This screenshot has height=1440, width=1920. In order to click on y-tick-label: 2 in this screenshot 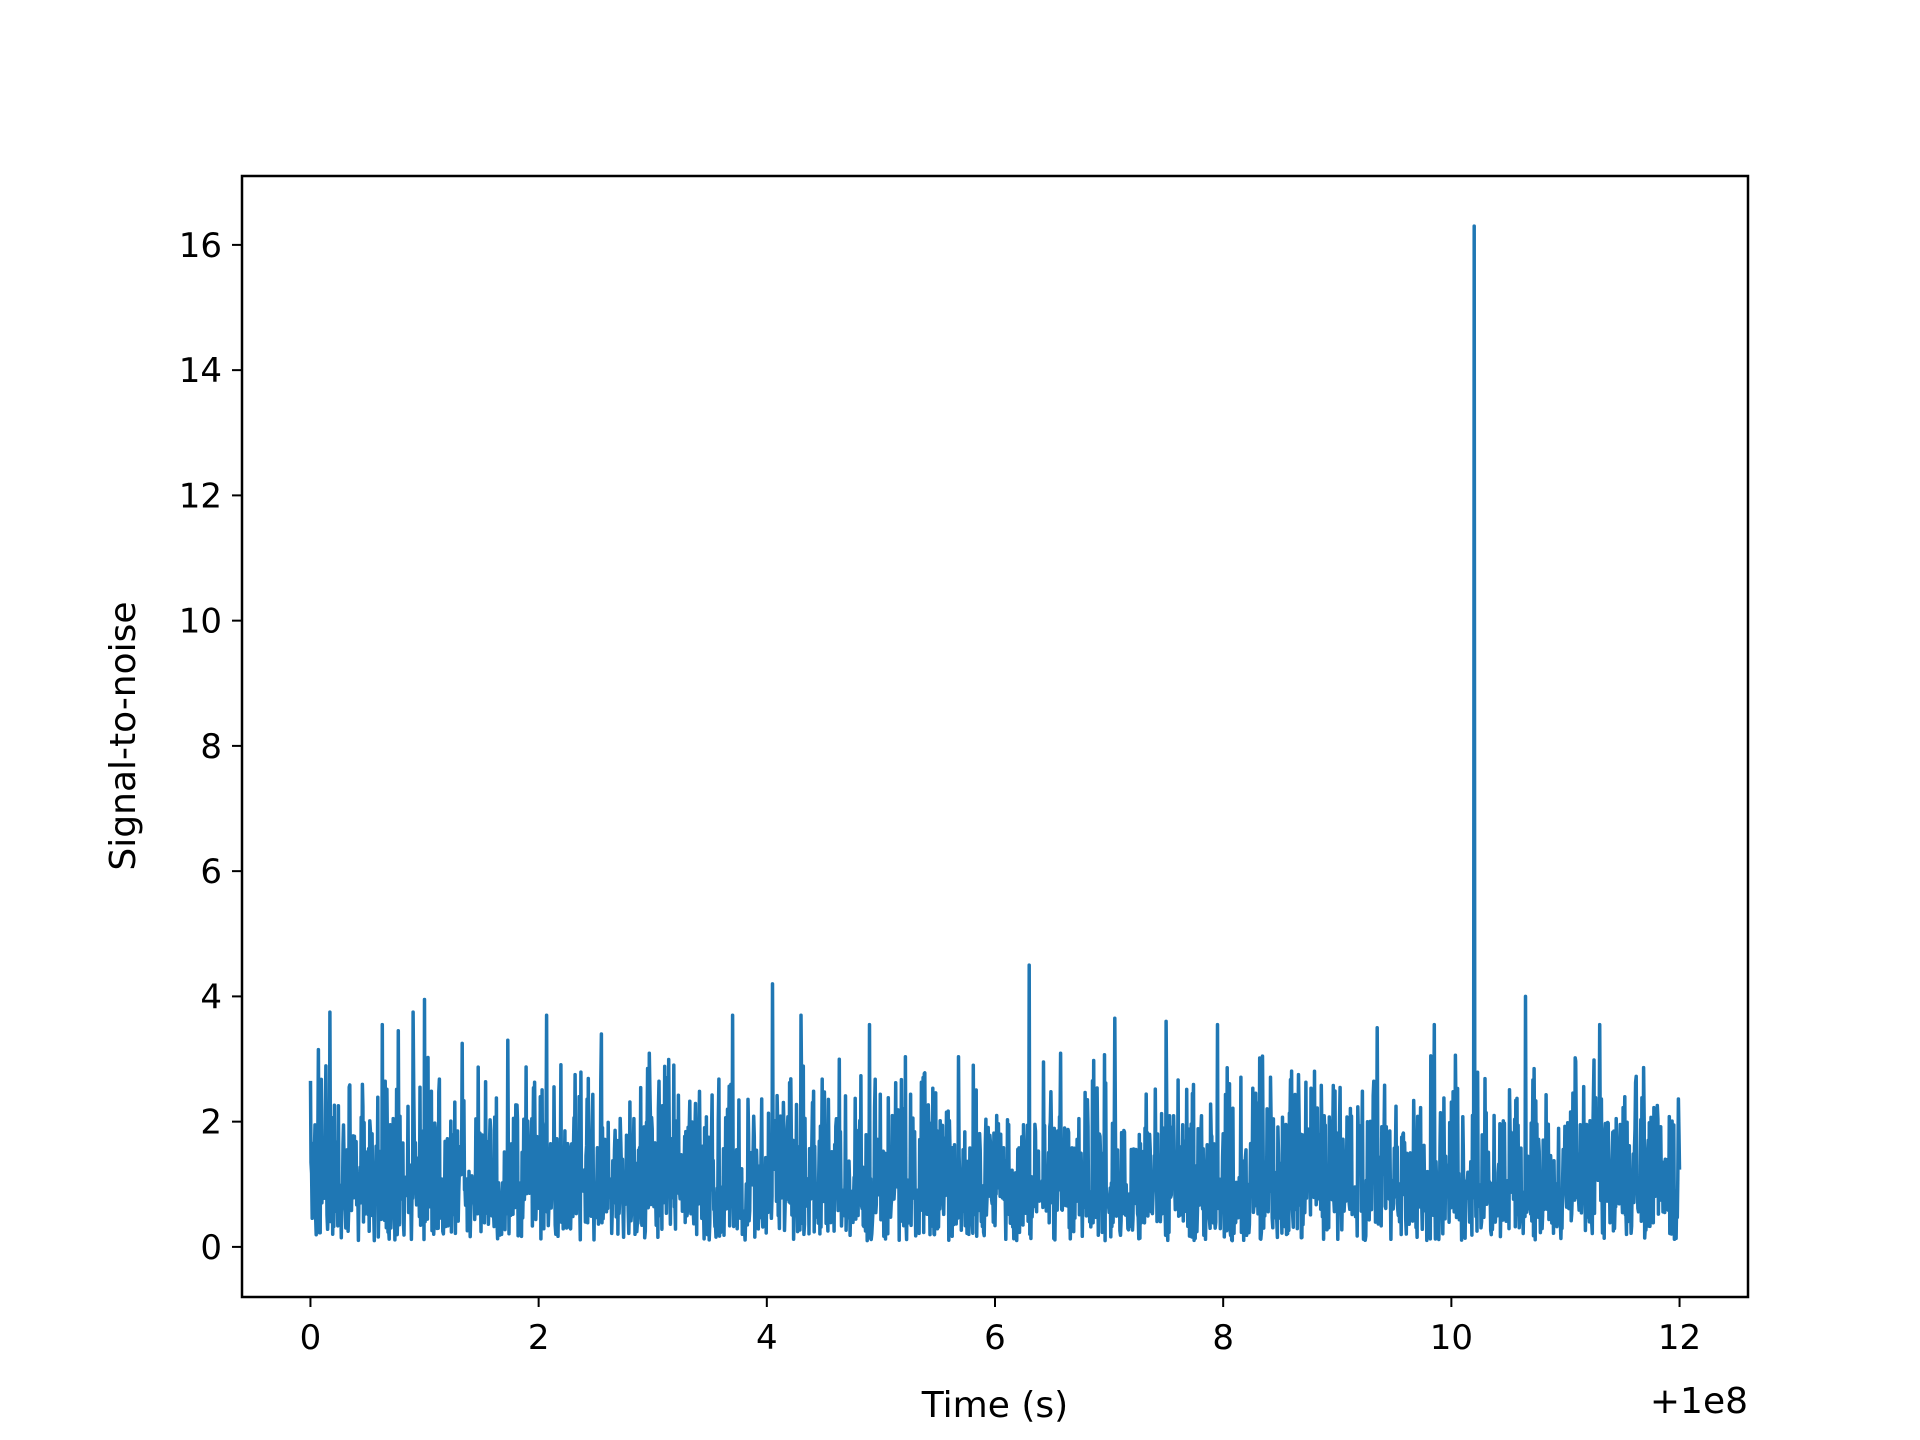, I will do `click(211, 1123)`.